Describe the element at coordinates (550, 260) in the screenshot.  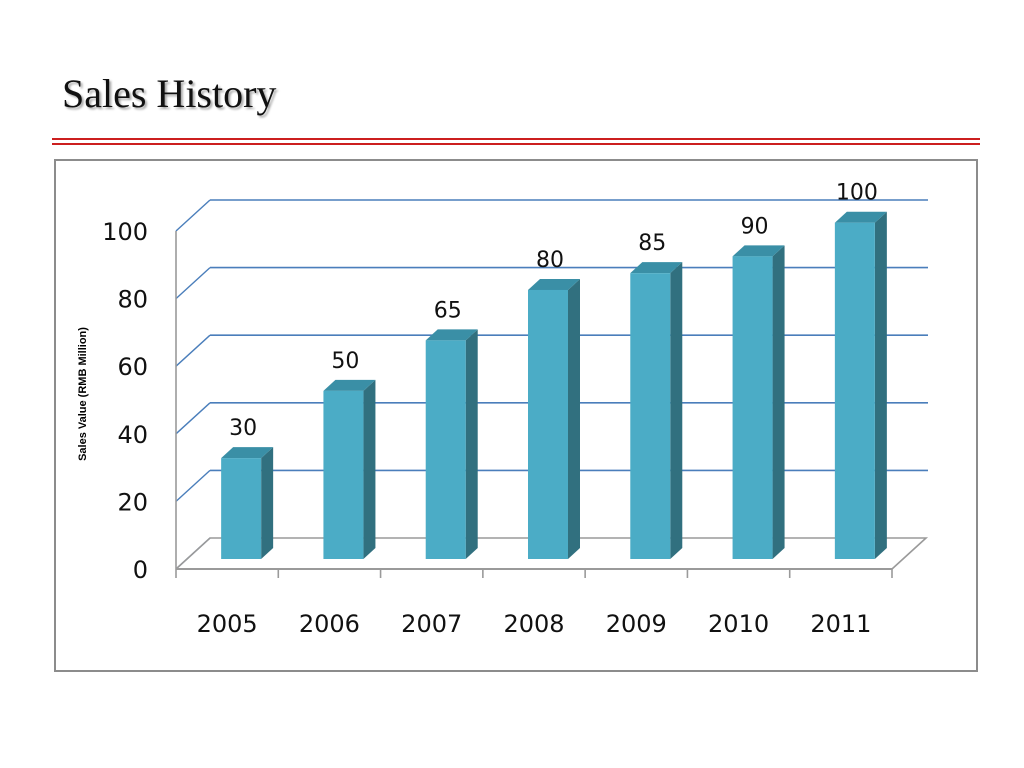
I see `data-label: 80` at that location.